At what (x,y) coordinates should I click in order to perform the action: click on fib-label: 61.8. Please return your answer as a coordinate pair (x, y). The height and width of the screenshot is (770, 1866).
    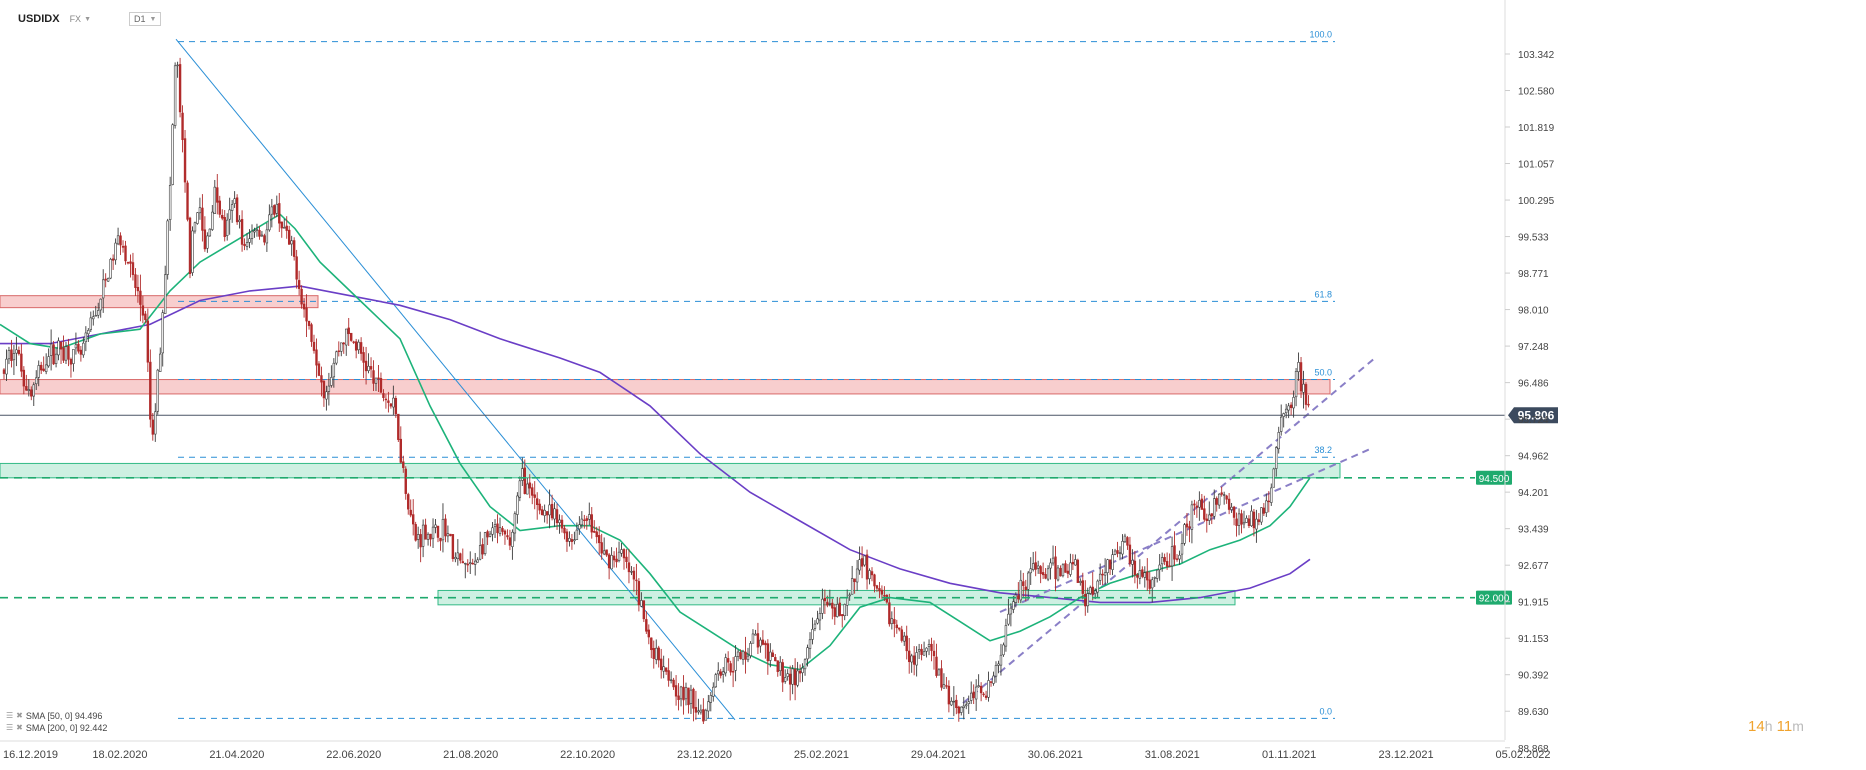
    Looking at the image, I should click on (1323, 294).